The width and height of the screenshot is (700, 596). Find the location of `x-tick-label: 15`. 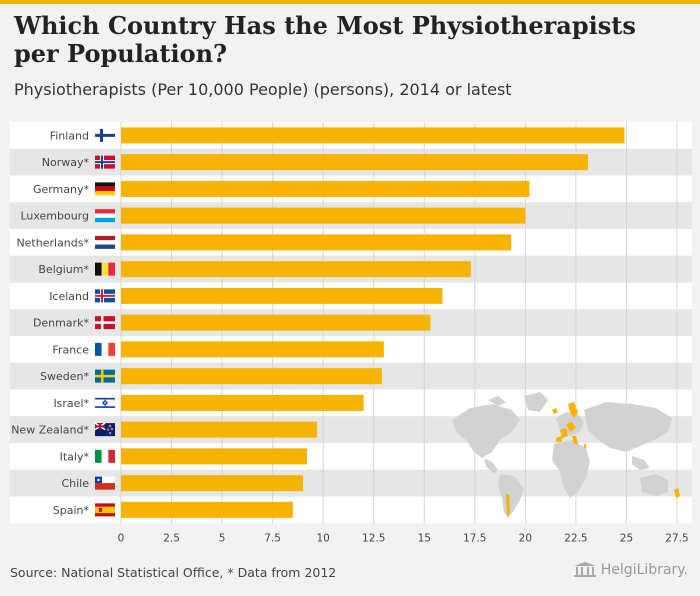

x-tick-label: 15 is located at coordinates (424, 538).